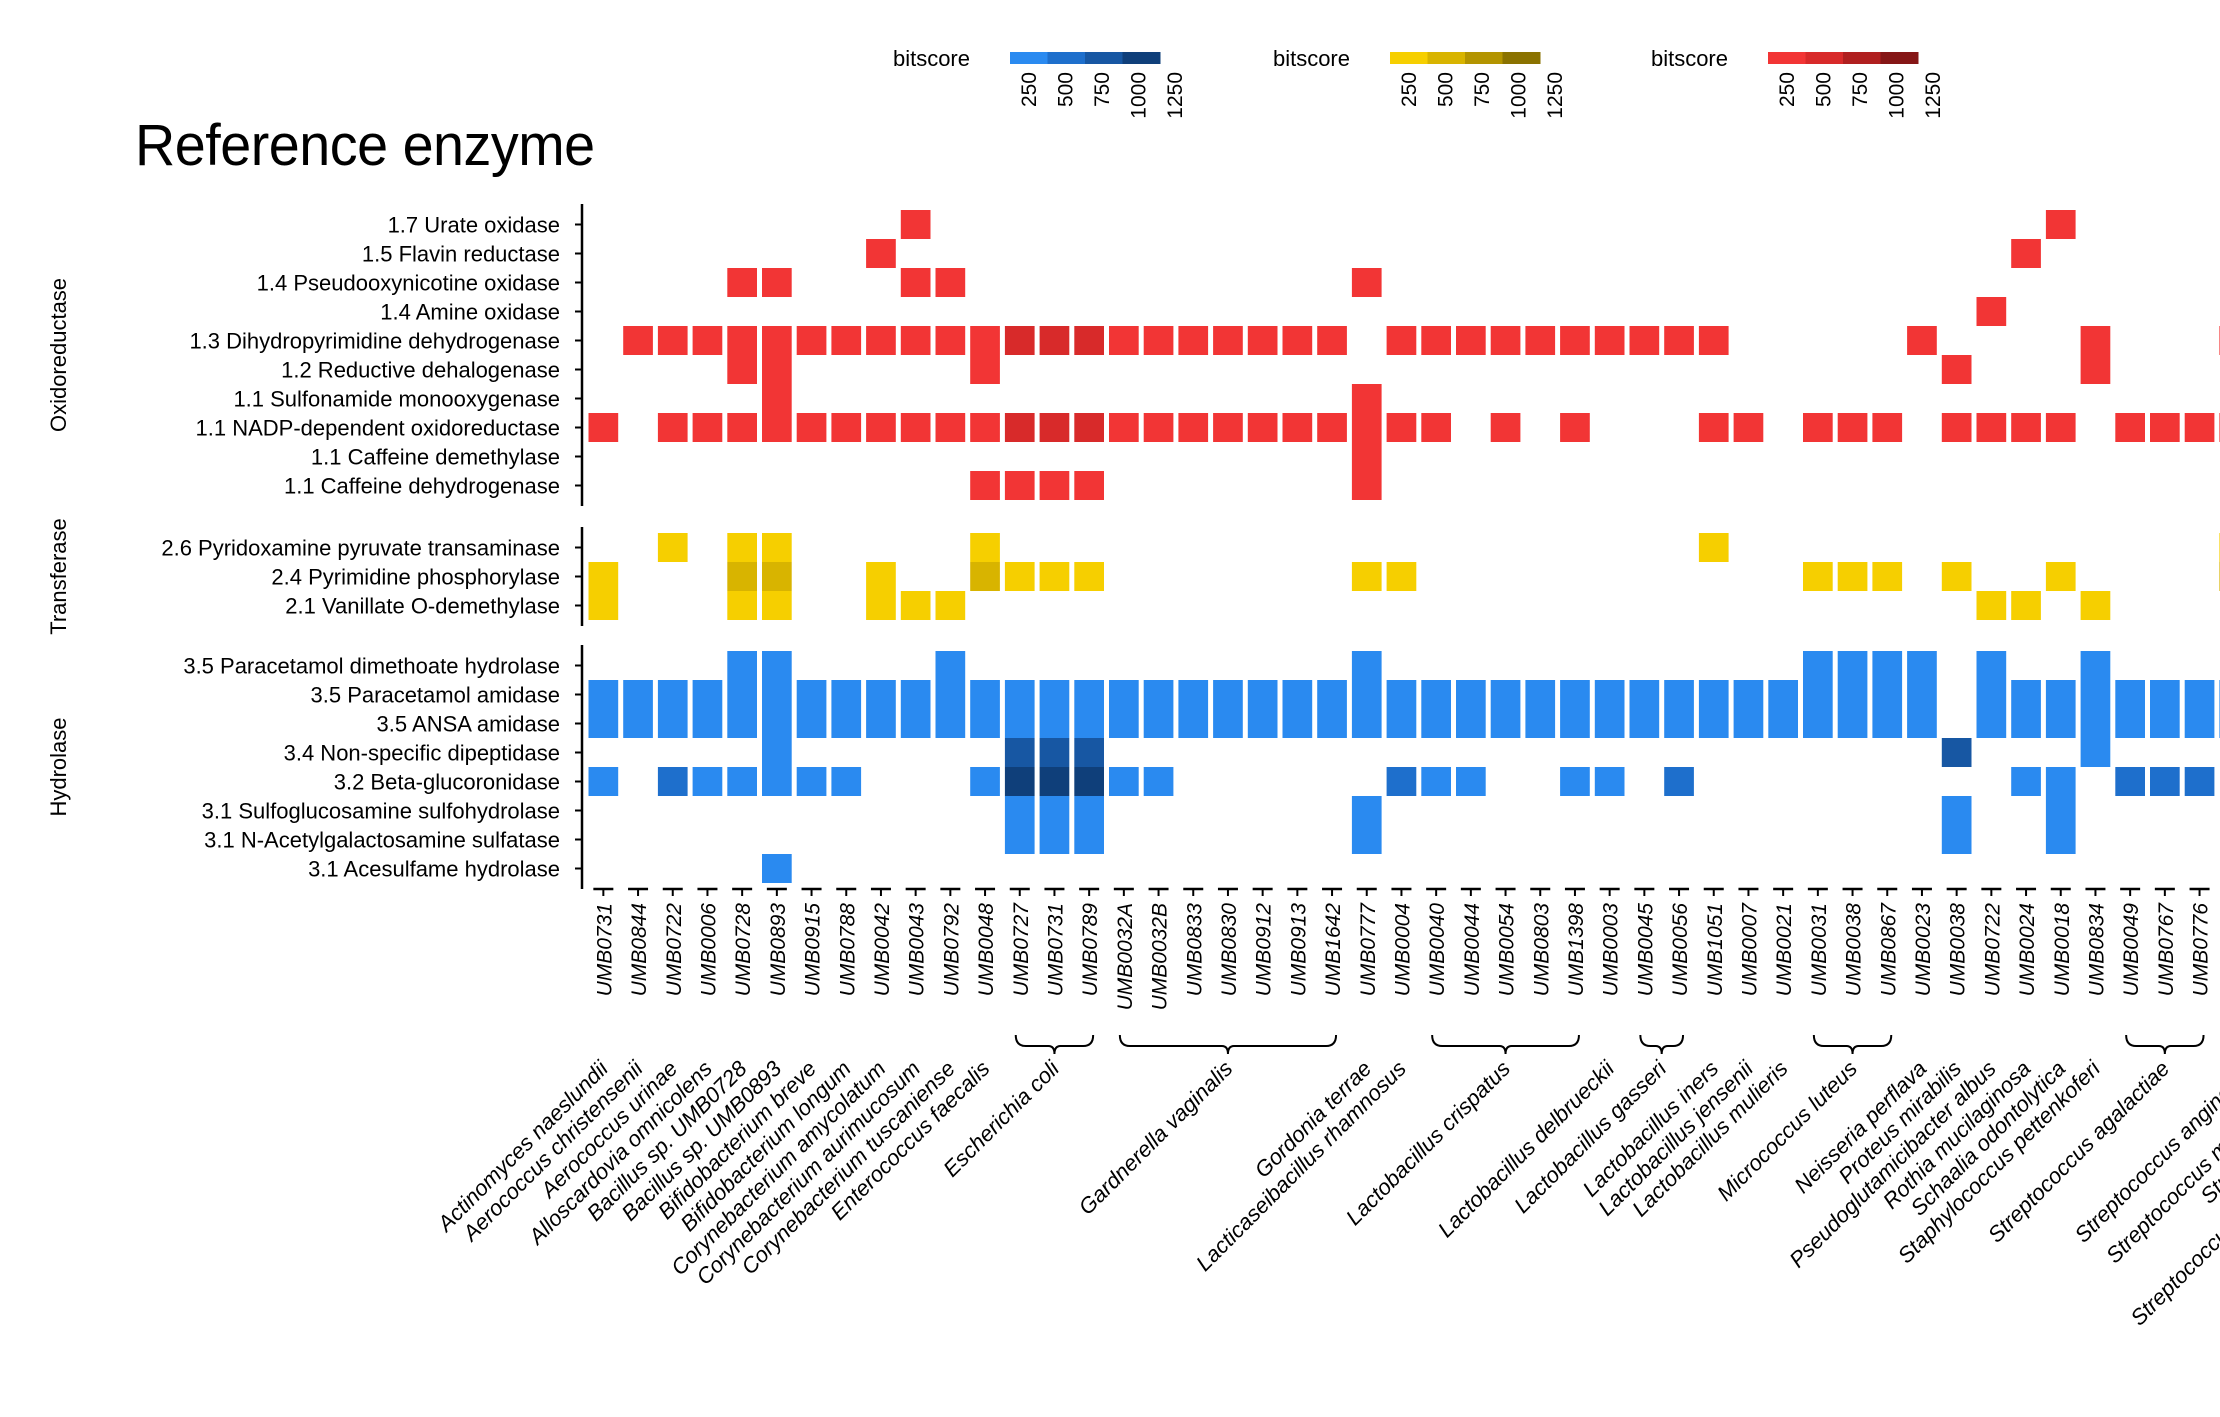  What do you see at coordinates (1021, 949) in the screenshot?
I see `column-label: UMB0727` at bounding box center [1021, 949].